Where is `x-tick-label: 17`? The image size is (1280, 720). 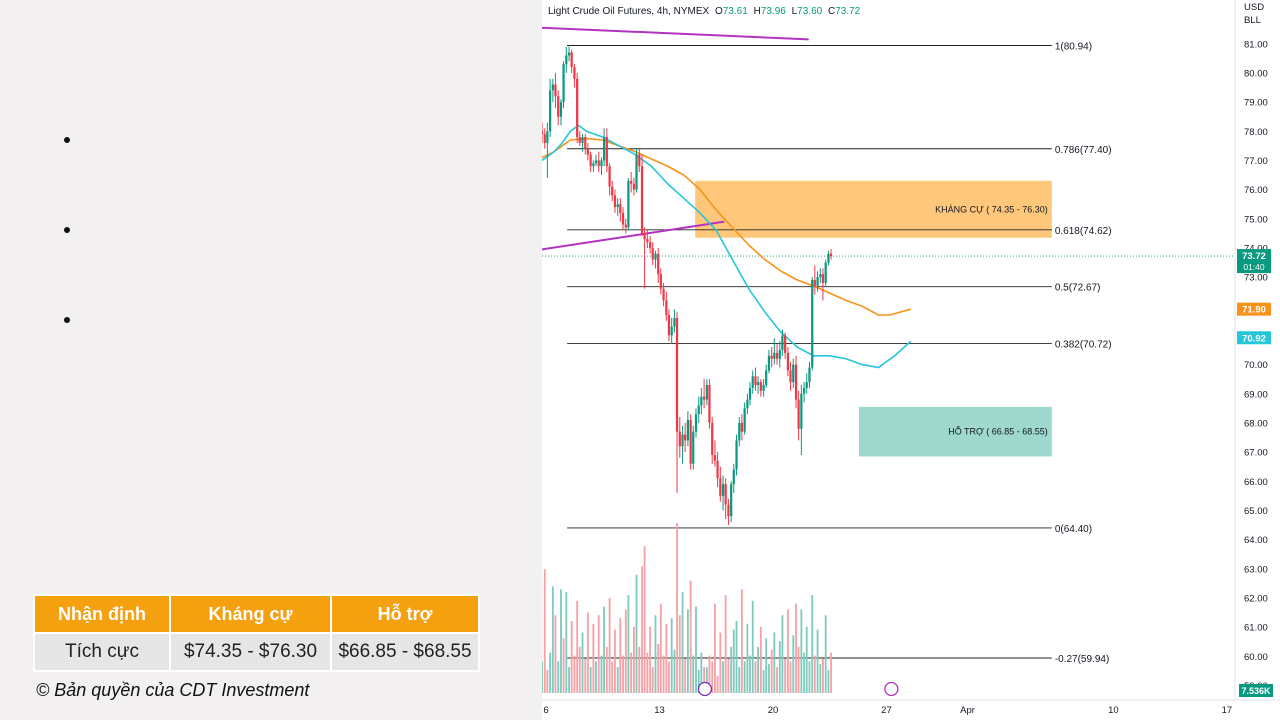
x-tick-label: 17 is located at coordinates (1227, 710).